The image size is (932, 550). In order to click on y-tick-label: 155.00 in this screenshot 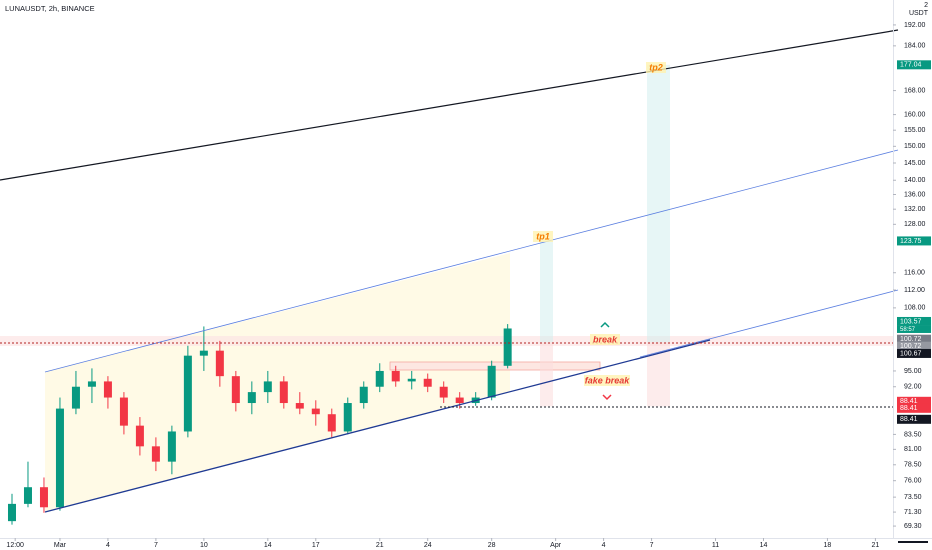, I will do `click(915, 130)`.